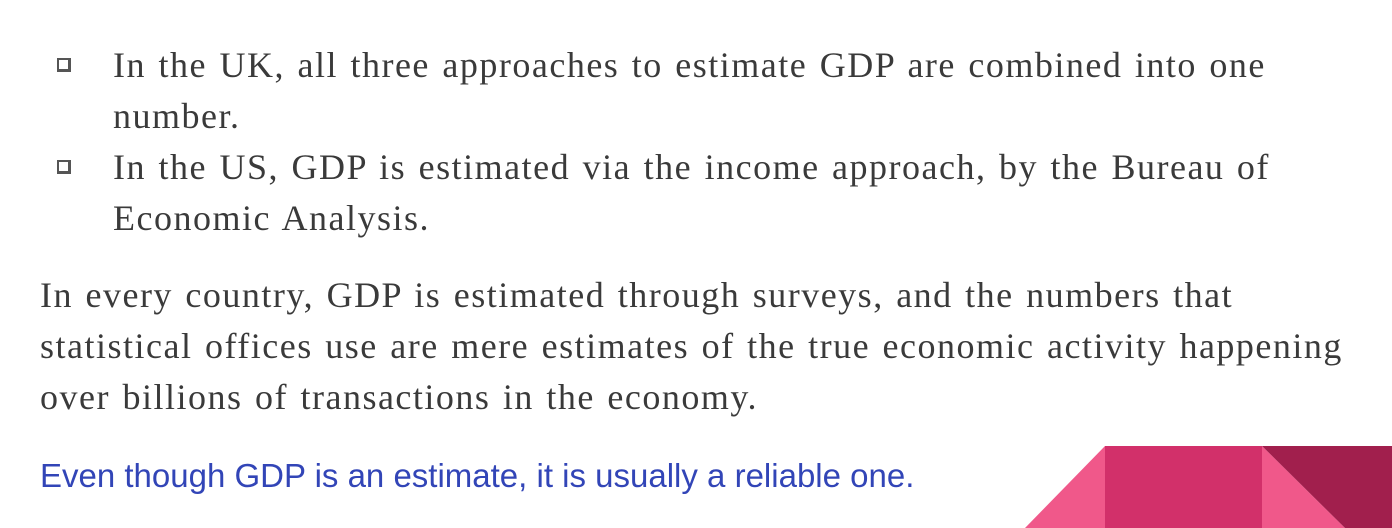 This screenshot has height=528, width=1392. I want to click on deco-crimson-shape, so click(1183, 487).